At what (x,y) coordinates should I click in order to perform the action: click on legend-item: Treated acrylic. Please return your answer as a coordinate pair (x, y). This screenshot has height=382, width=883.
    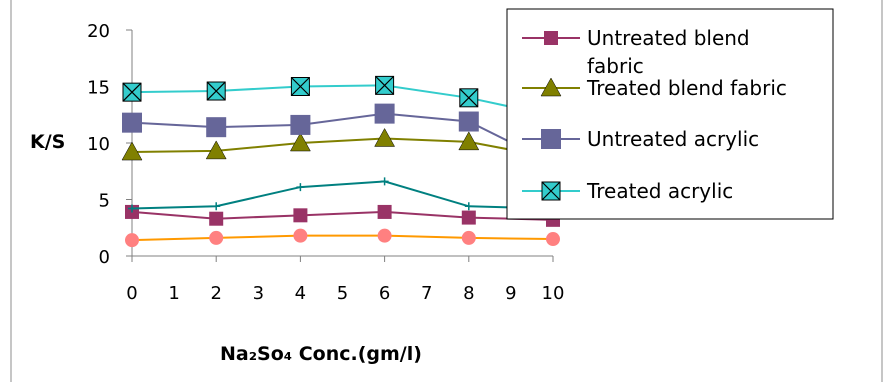
    Looking at the image, I should click on (627, 191).